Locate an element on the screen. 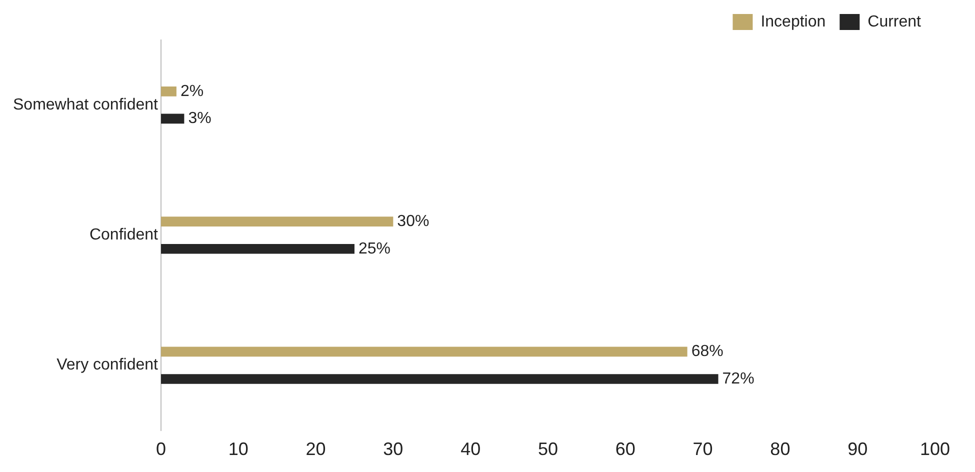  data-label: 30% is located at coordinates (413, 221).